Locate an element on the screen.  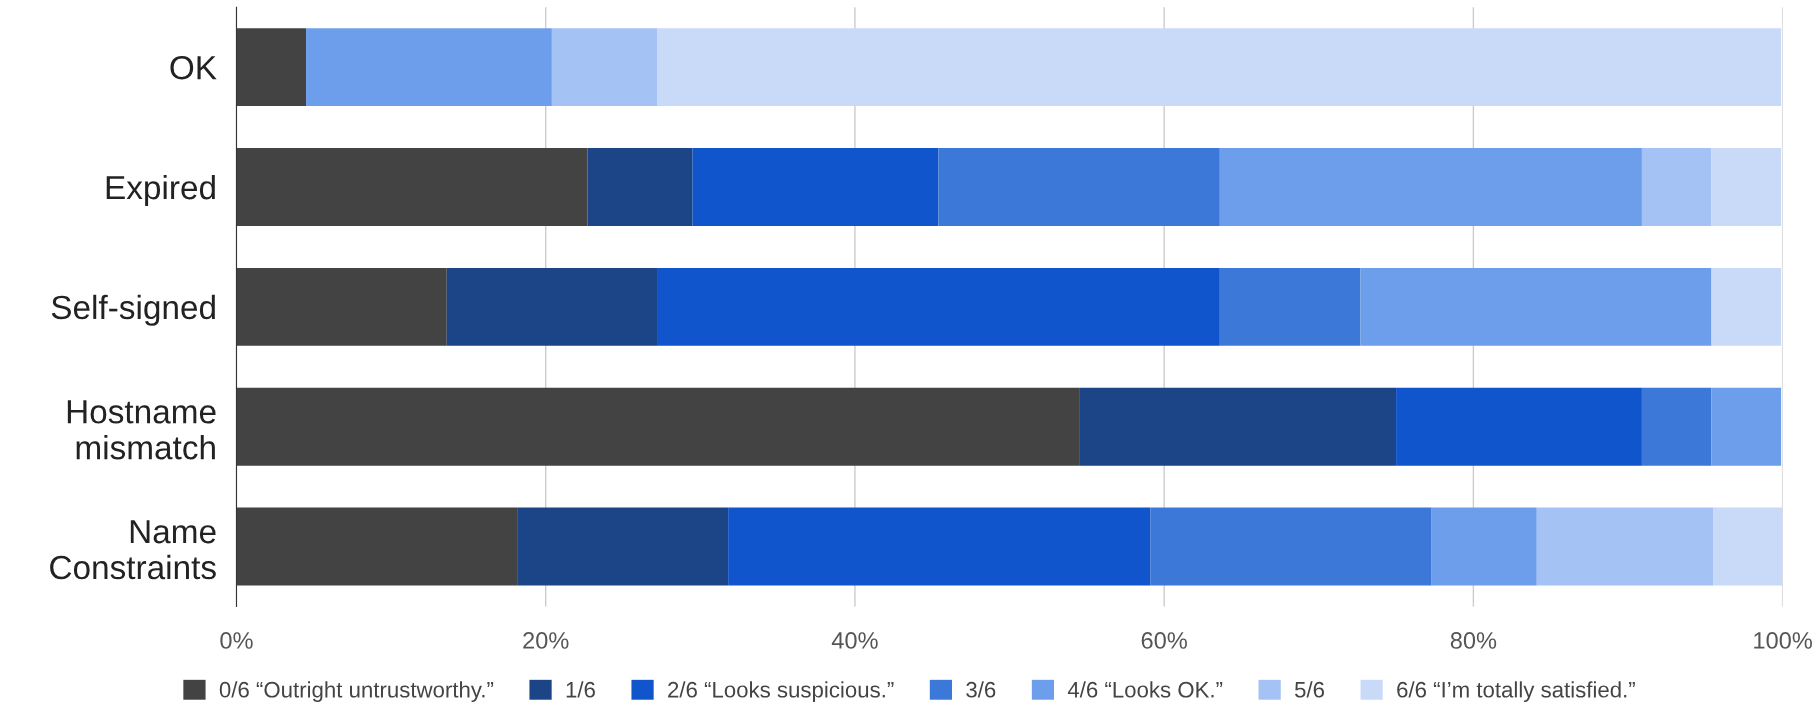
x-tick-label: 100% is located at coordinates (1783, 640).